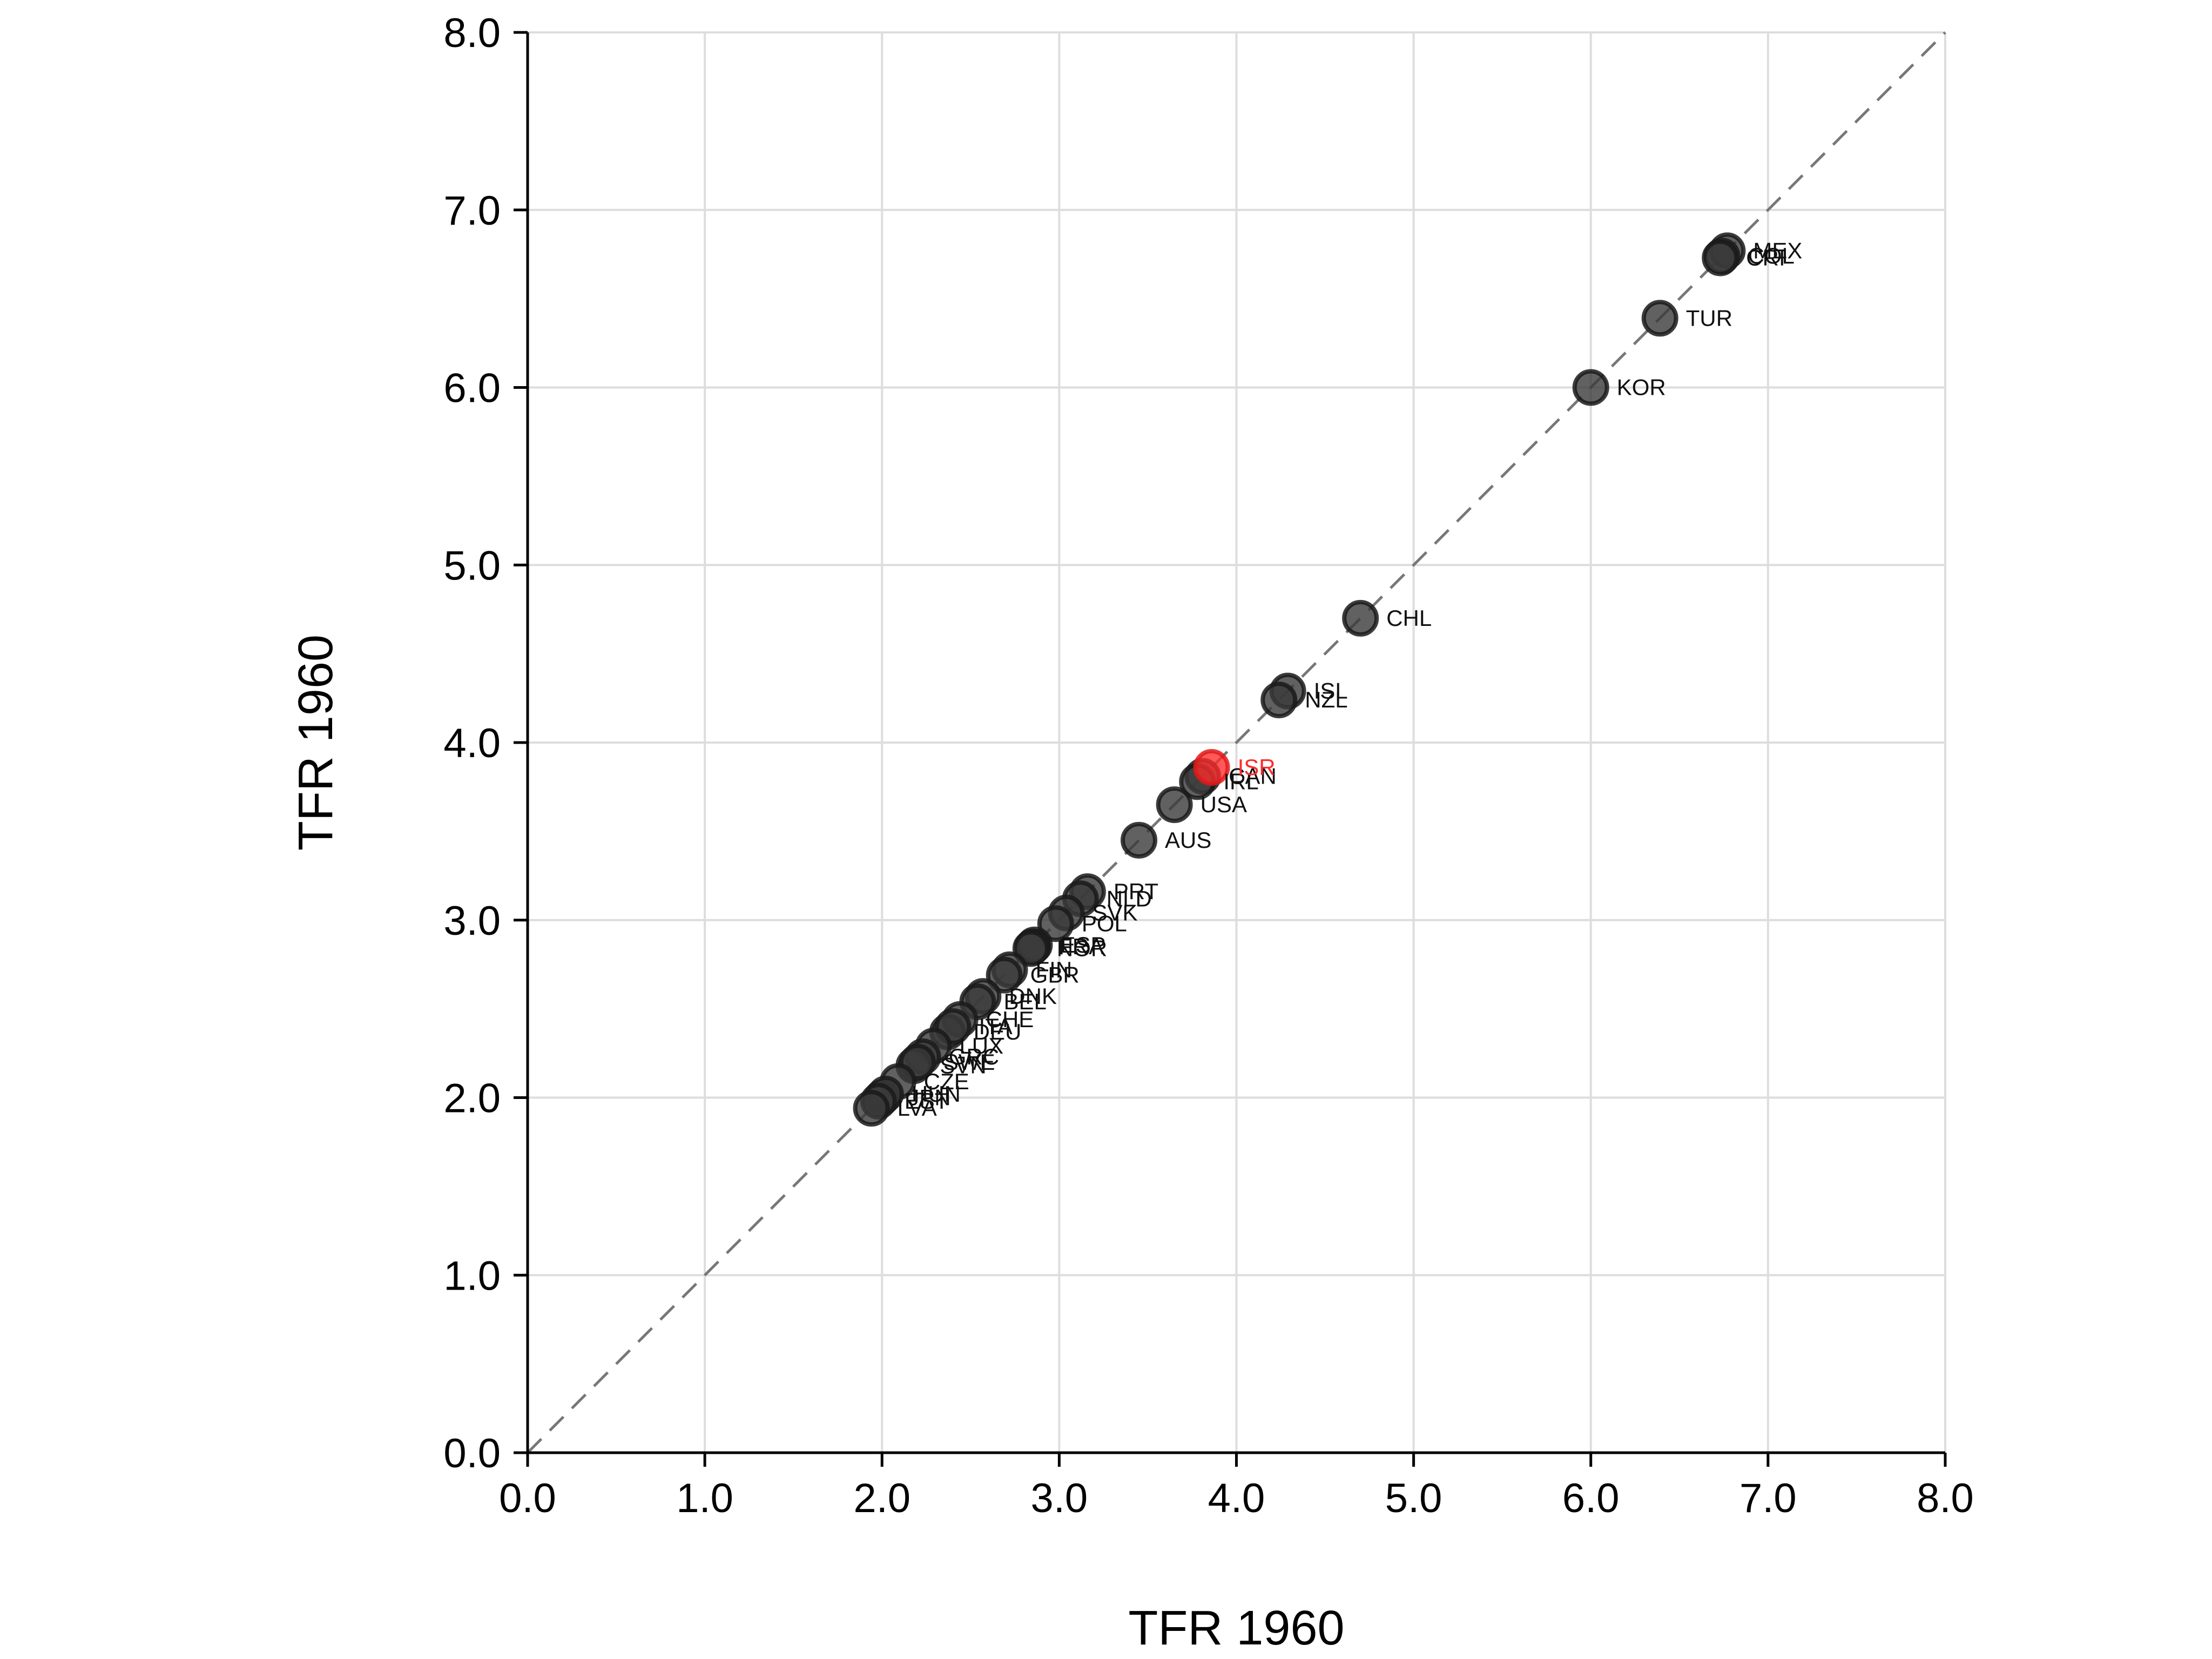 This screenshot has height=1659, width=2212. I want to click on data-label-isr: ISR, so click(1257, 767).